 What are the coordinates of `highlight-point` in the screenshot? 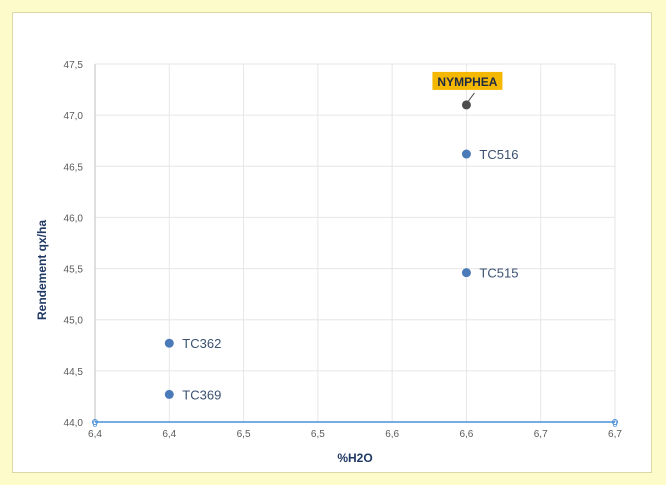 It's located at (466, 105).